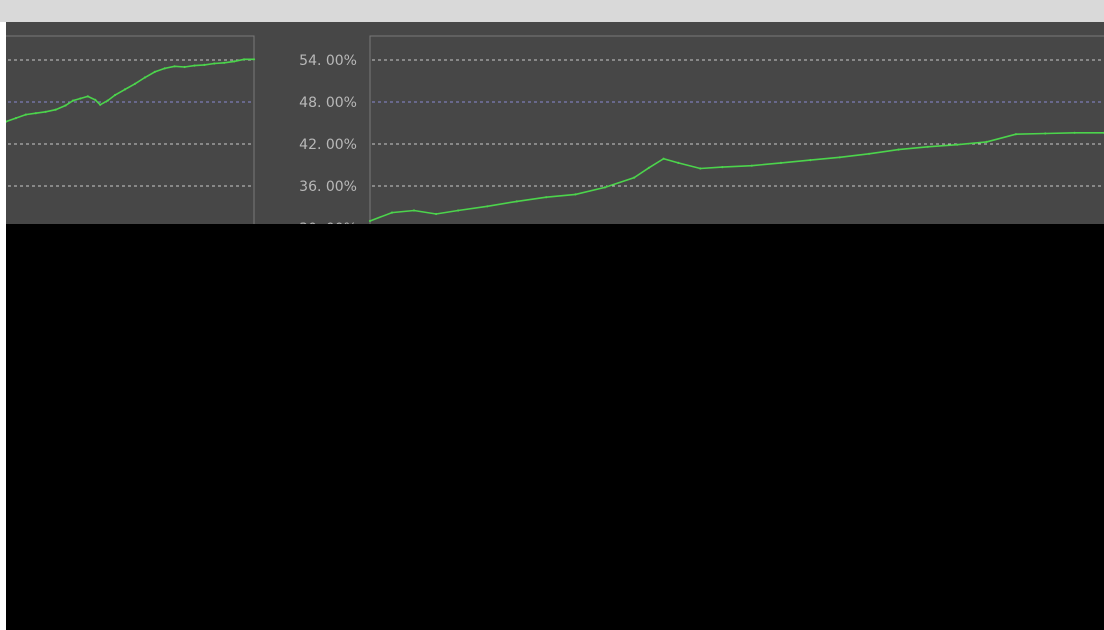 The height and width of the screenshot is (630, 1104). Describe the element at coordinates (328, 187) in the screenshot. I see `y-tick-label: 36. 00%` at that location.